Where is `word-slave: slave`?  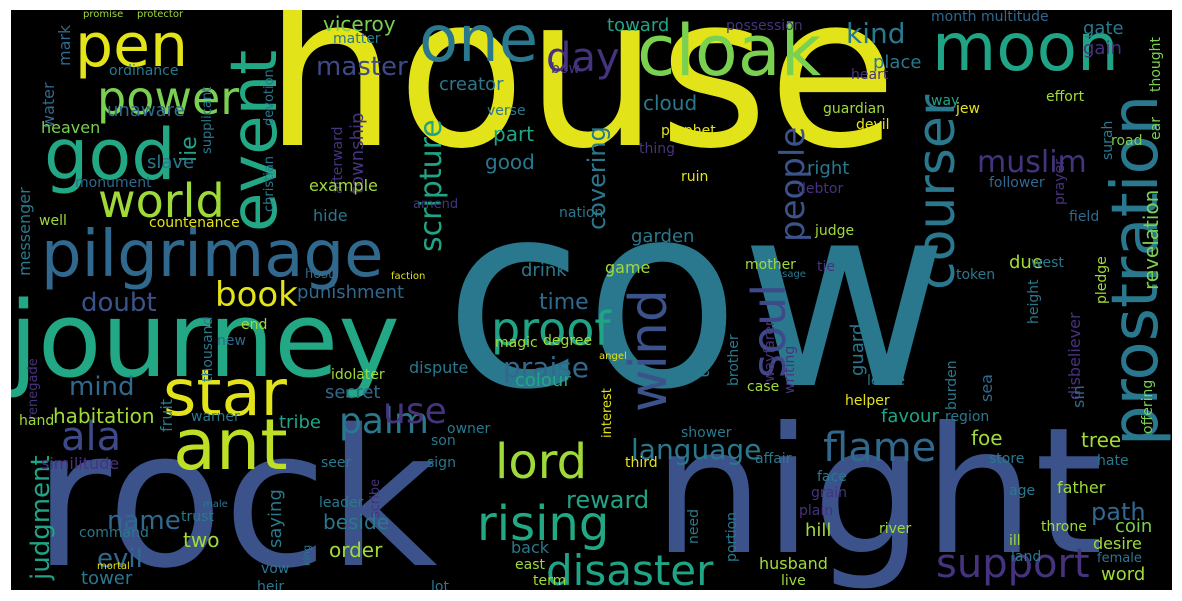 word-slave: slave is located at coordinates (171, 162).